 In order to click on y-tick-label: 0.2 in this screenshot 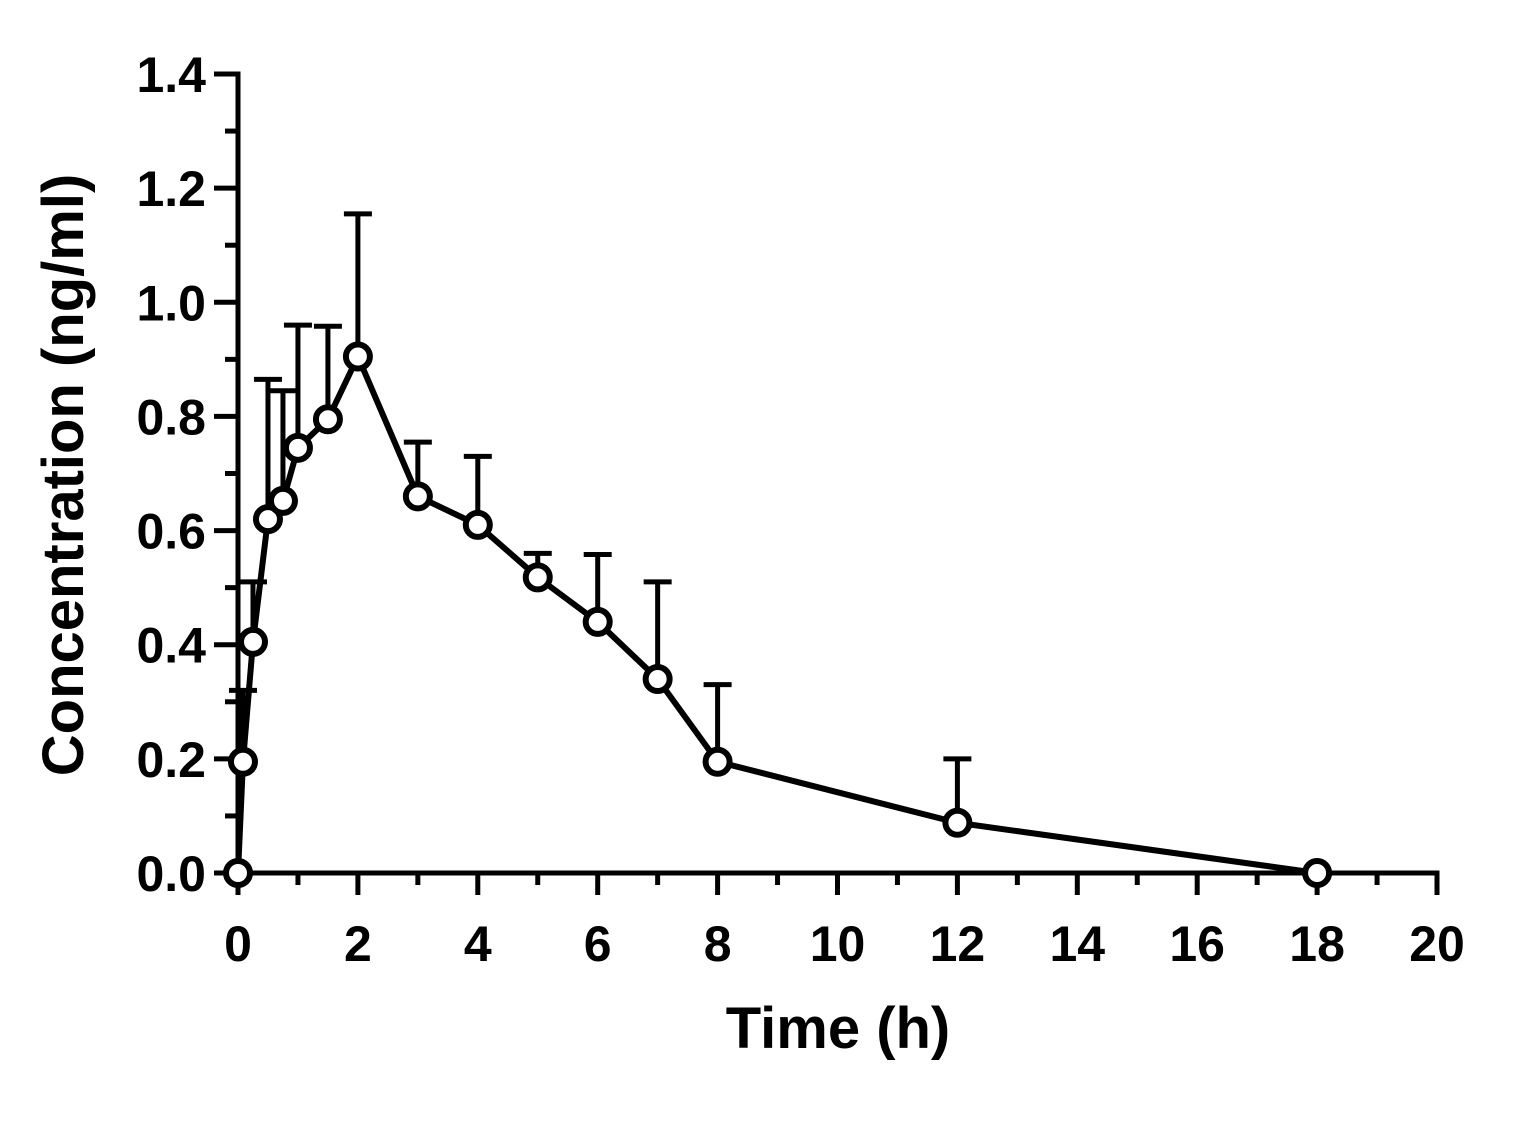, I will do `click(171, 760)`.